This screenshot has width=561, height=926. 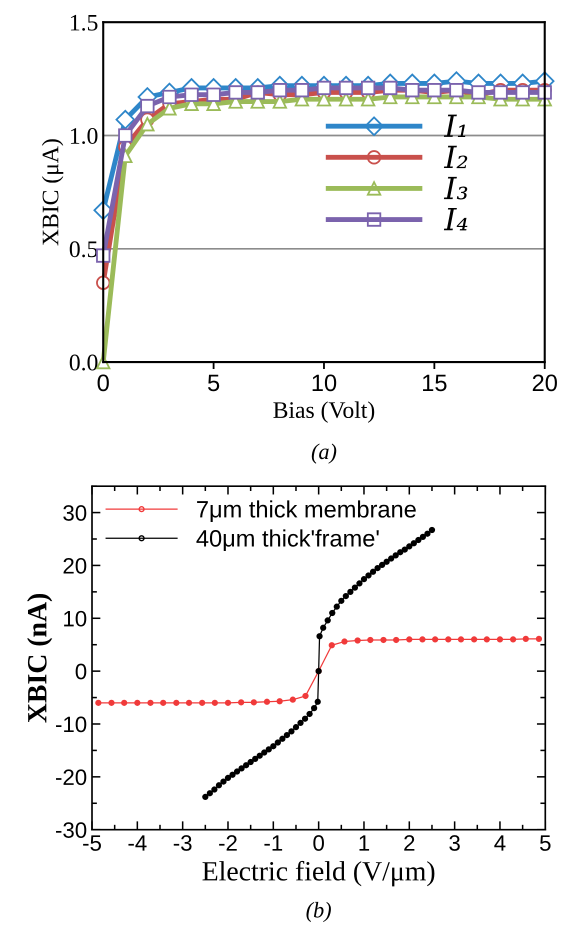 What do you see at coordinates (409, 843) in the screenshot?
I see `x-tick-label: 2` at bounding box center [409, 843].